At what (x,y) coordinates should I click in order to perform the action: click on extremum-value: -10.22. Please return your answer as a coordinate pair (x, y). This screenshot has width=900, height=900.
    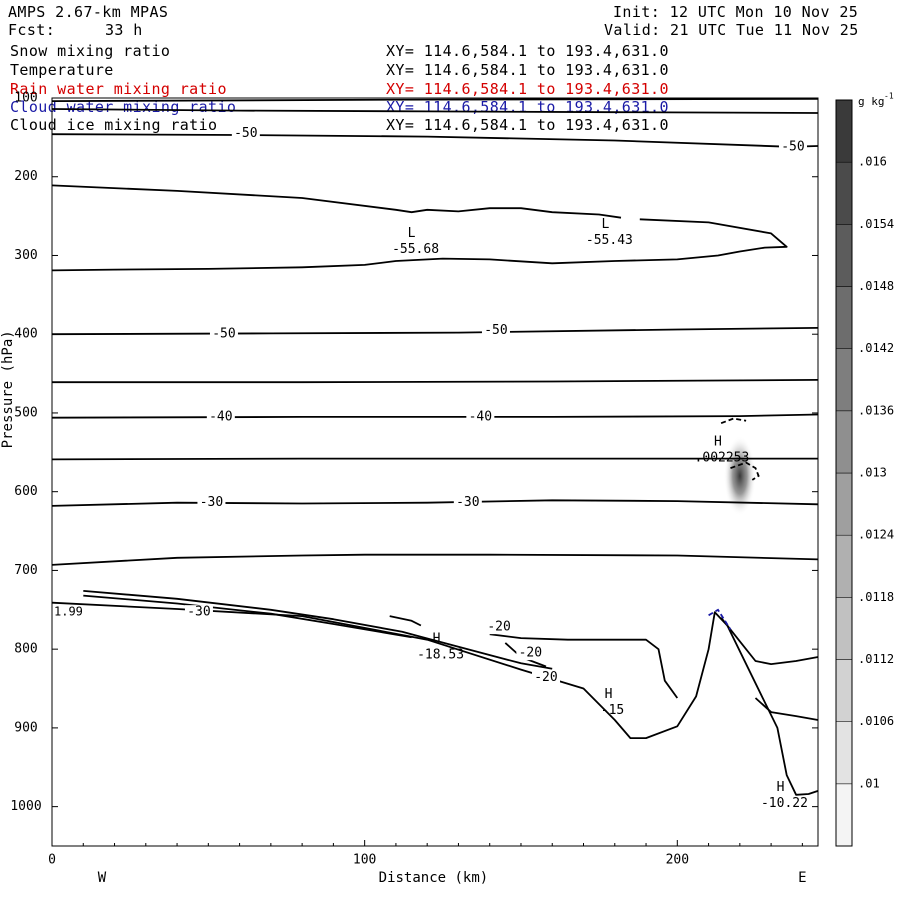
    Looking at the image, I should click on (784, 803).